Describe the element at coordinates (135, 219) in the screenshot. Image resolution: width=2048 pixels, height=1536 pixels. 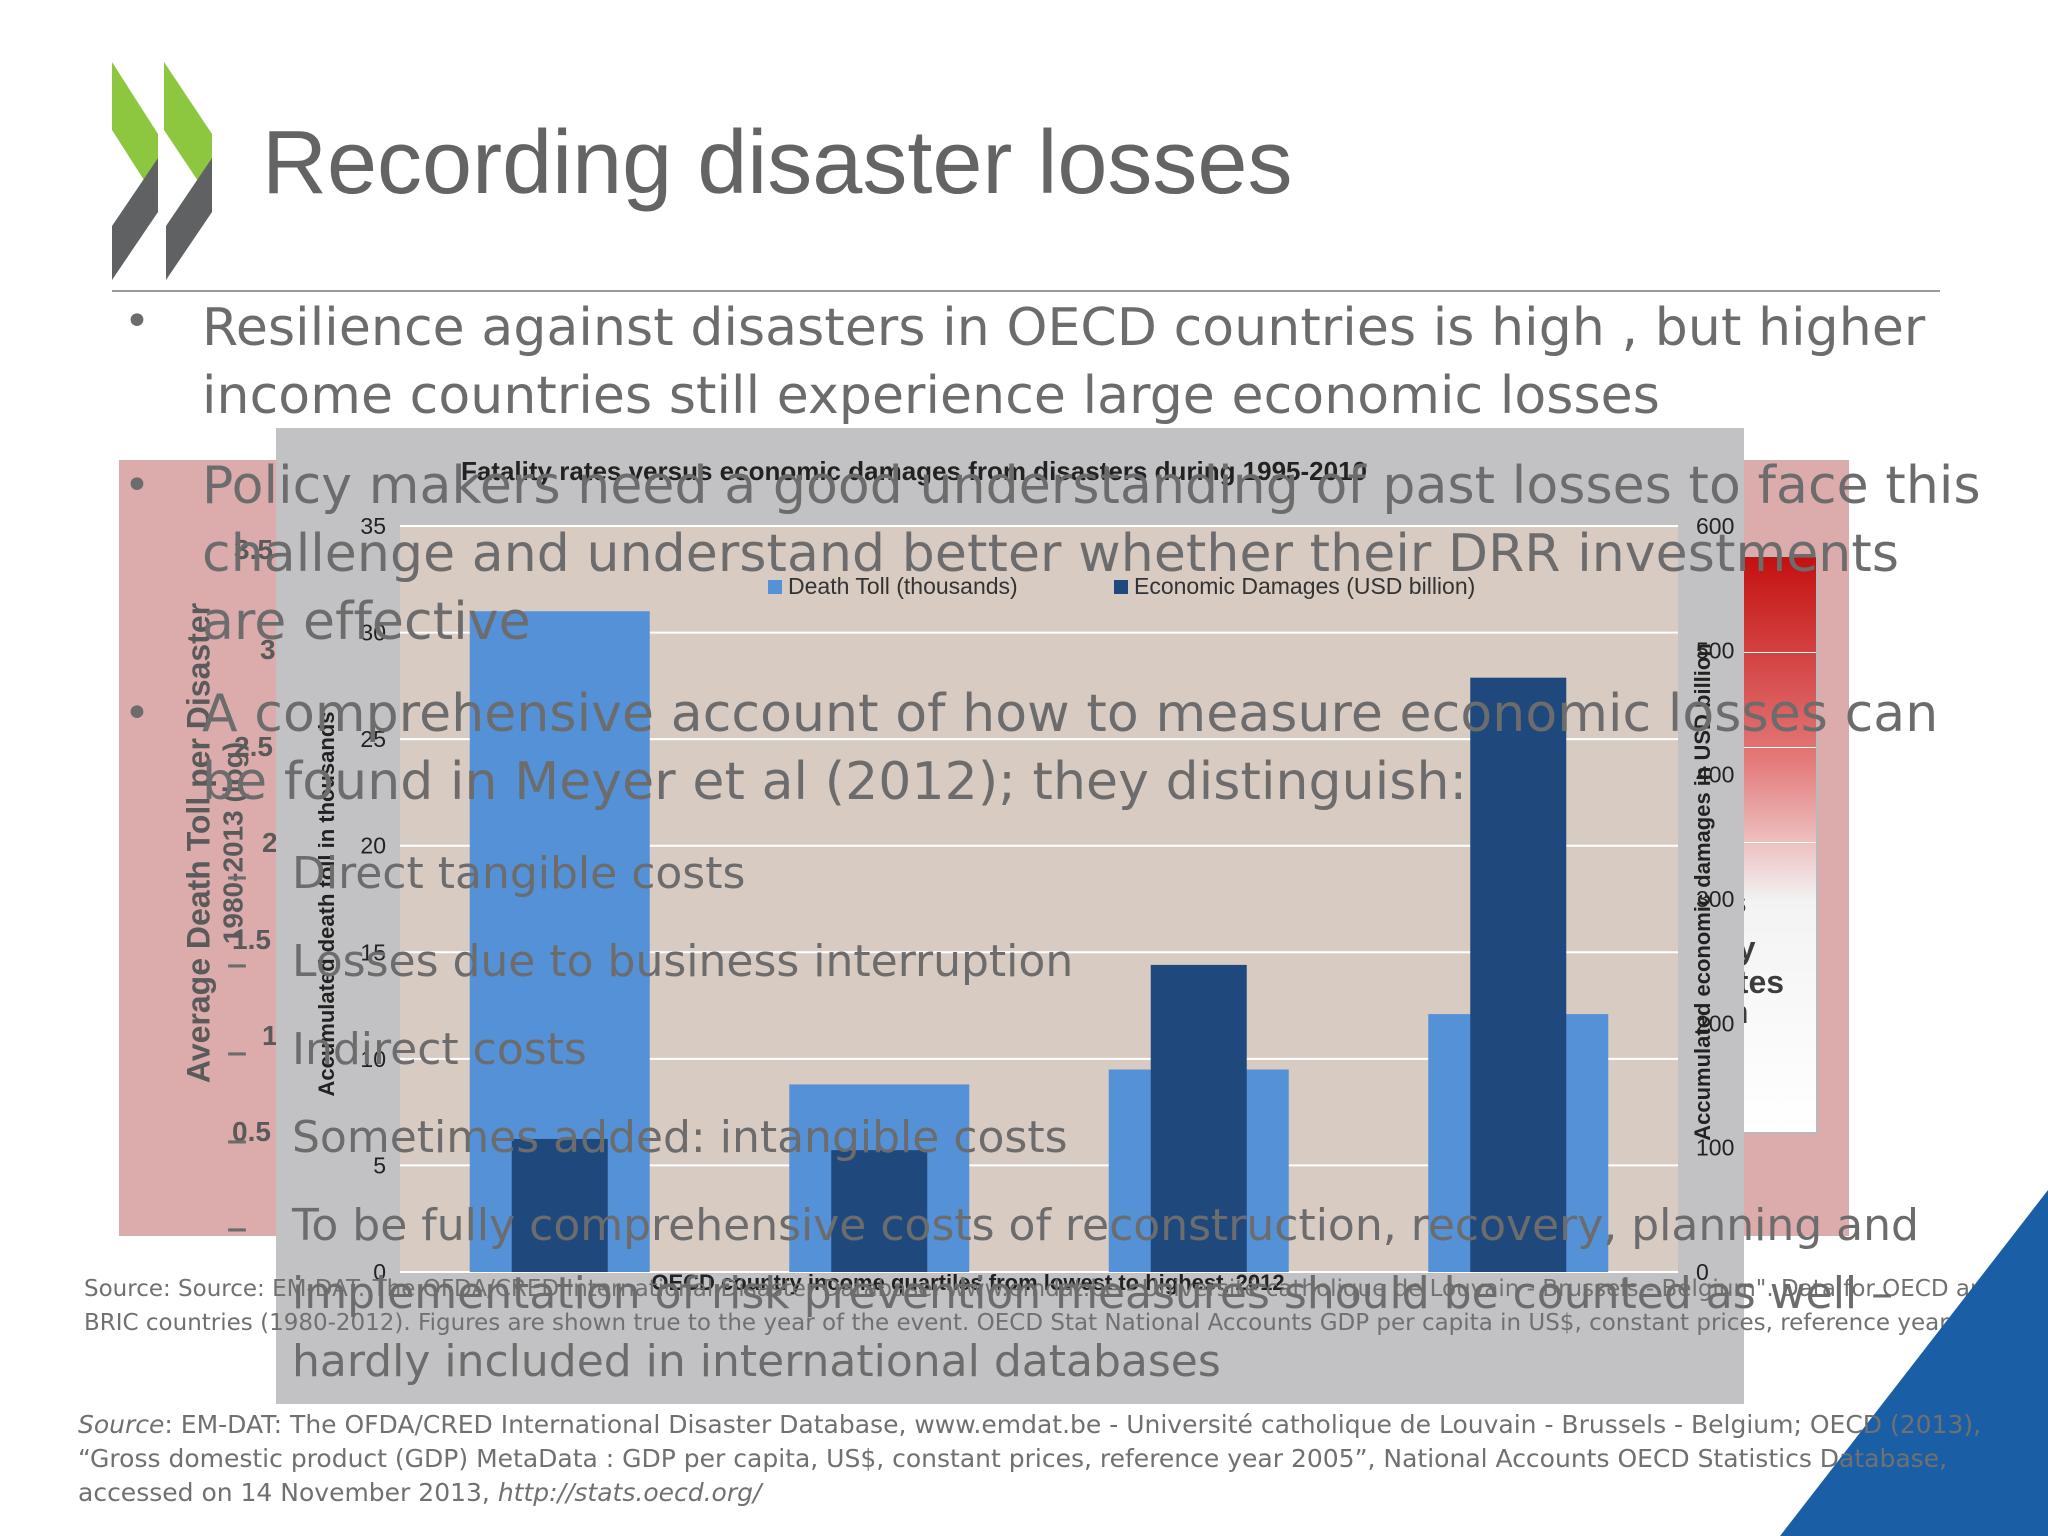
I see `logo-chevron-grey-left` at that location.